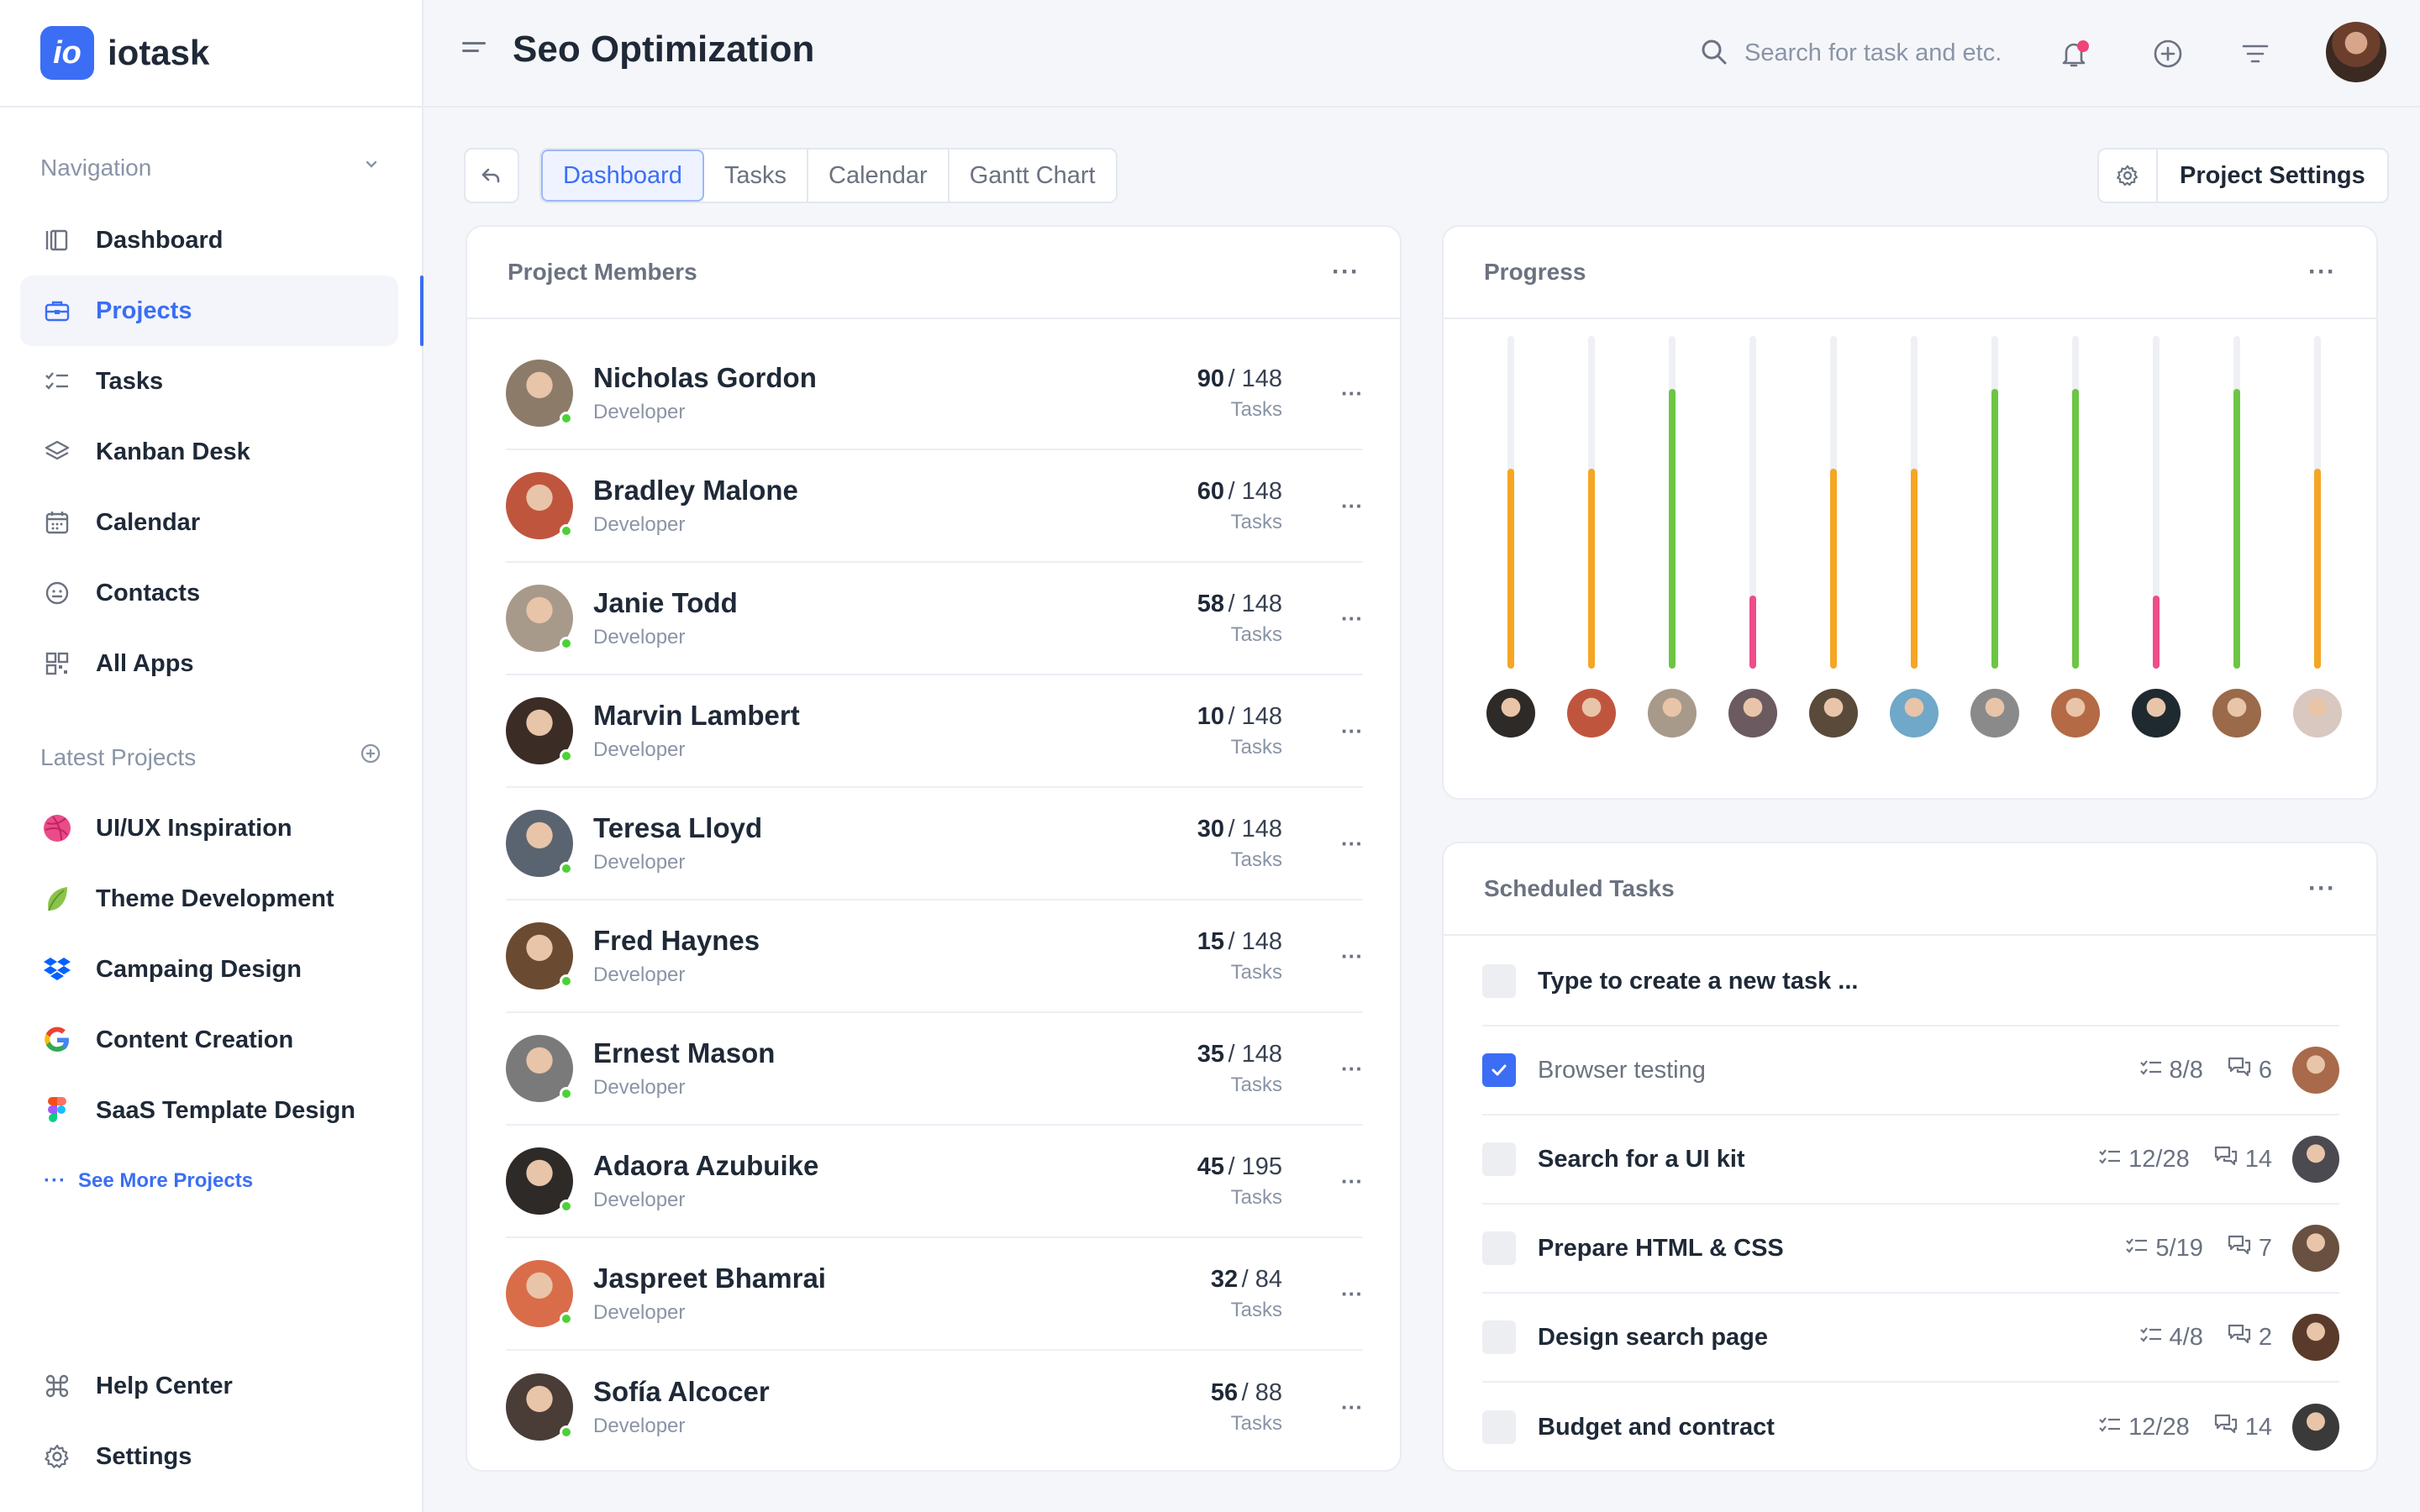 The image size is (2420, 1512). Describe the element at coordinates (756, 176) in the screenshot. I see `tab-tasks: Tasks` at that location.